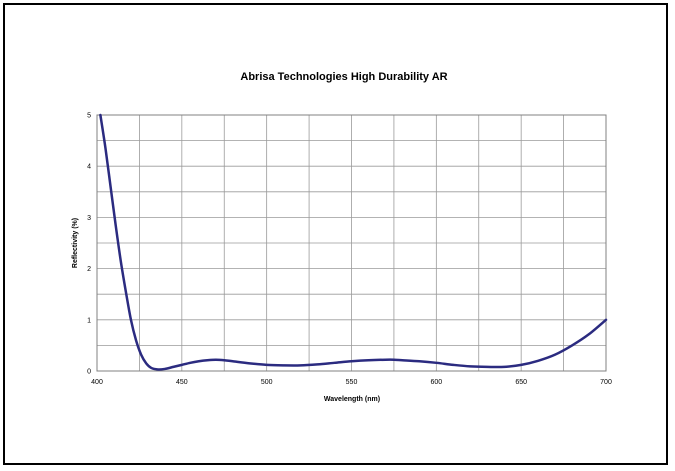 The height and width of the screenshot is (471, 675). I want to click on y-tick-label: 2, so click(89, 269).